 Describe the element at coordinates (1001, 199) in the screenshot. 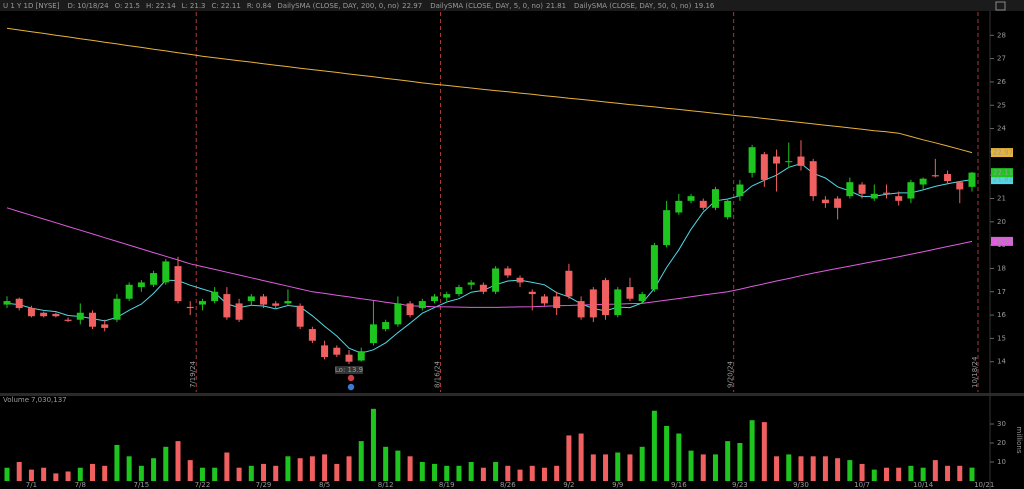

I see `y-tick-label: 21` at that location.